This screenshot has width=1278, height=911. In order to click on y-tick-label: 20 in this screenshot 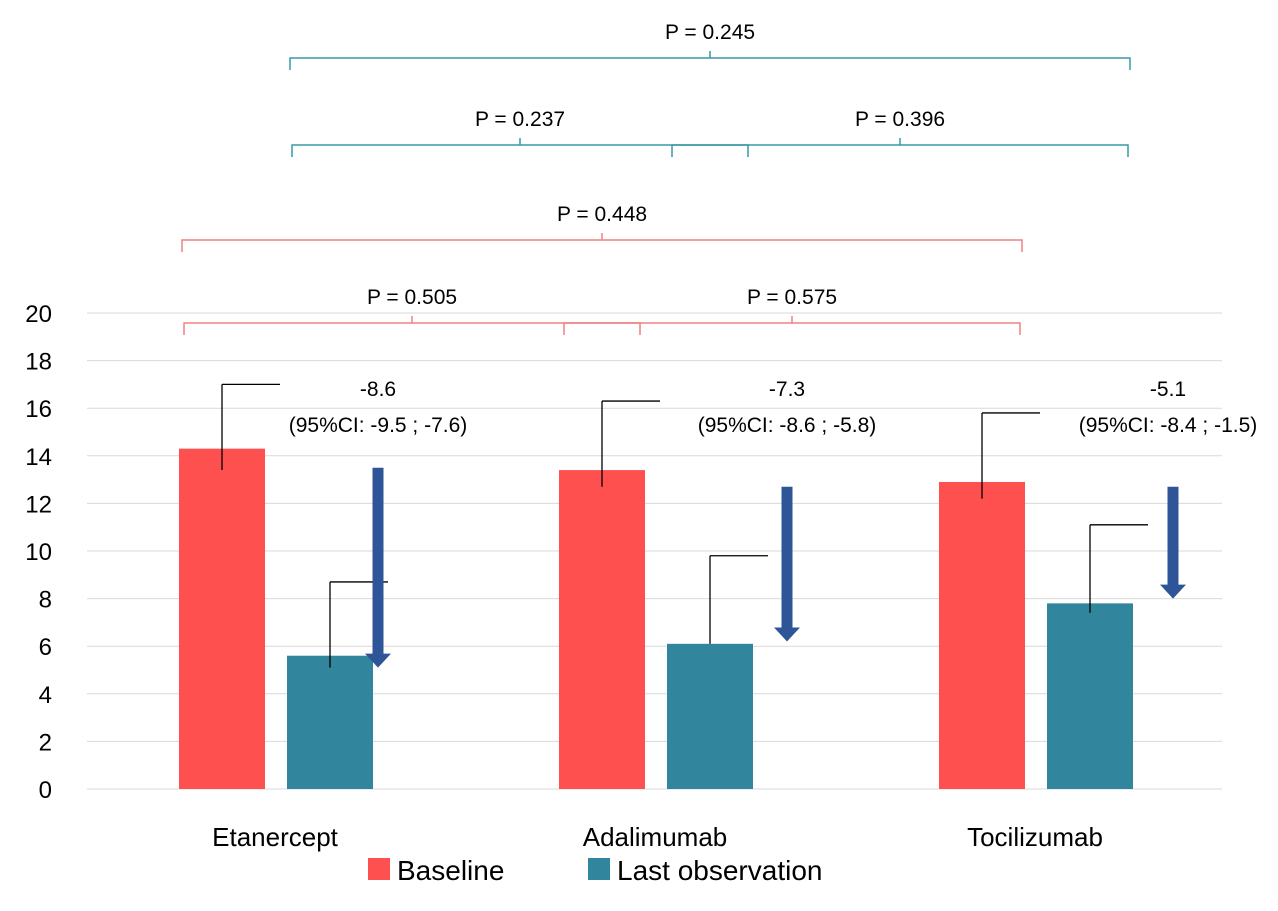, I will do `click(38, 314)`.